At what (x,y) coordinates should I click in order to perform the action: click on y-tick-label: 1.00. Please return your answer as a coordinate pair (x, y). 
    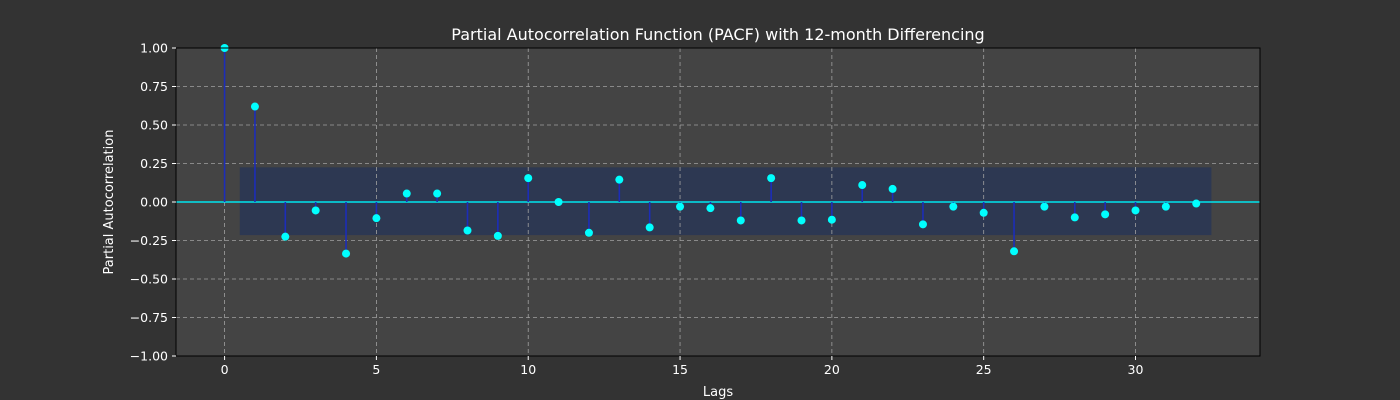
    Looking at the image, I should click on (154, 48).